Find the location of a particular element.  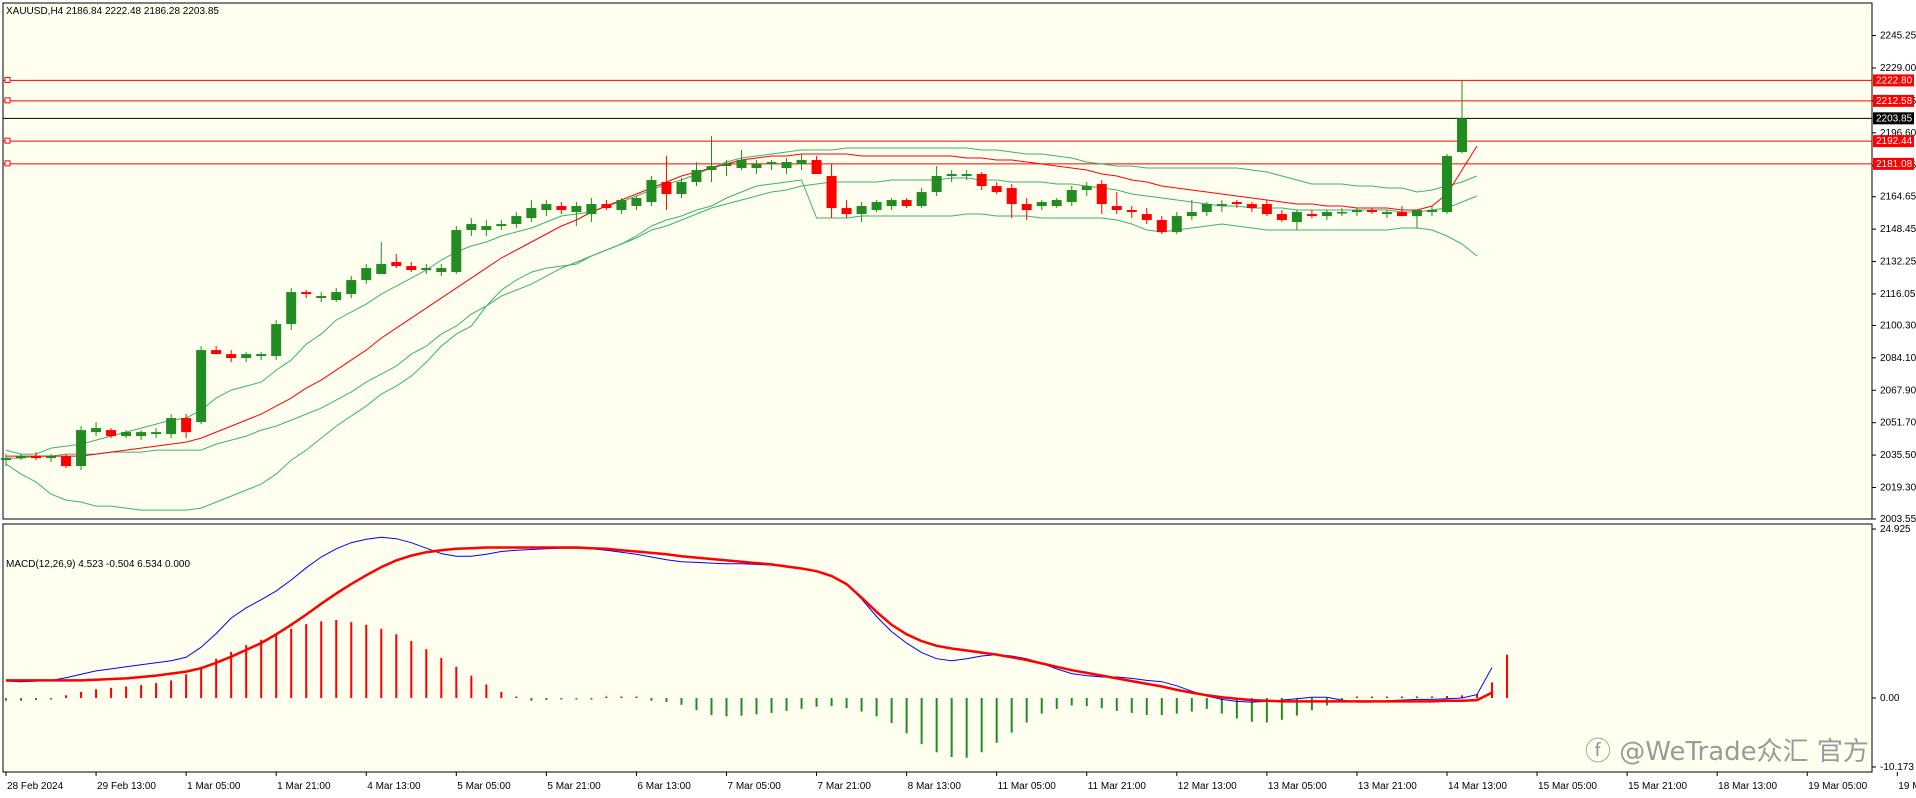

macd-tick-label: -10.173 is located at coordinates (1897, 767).